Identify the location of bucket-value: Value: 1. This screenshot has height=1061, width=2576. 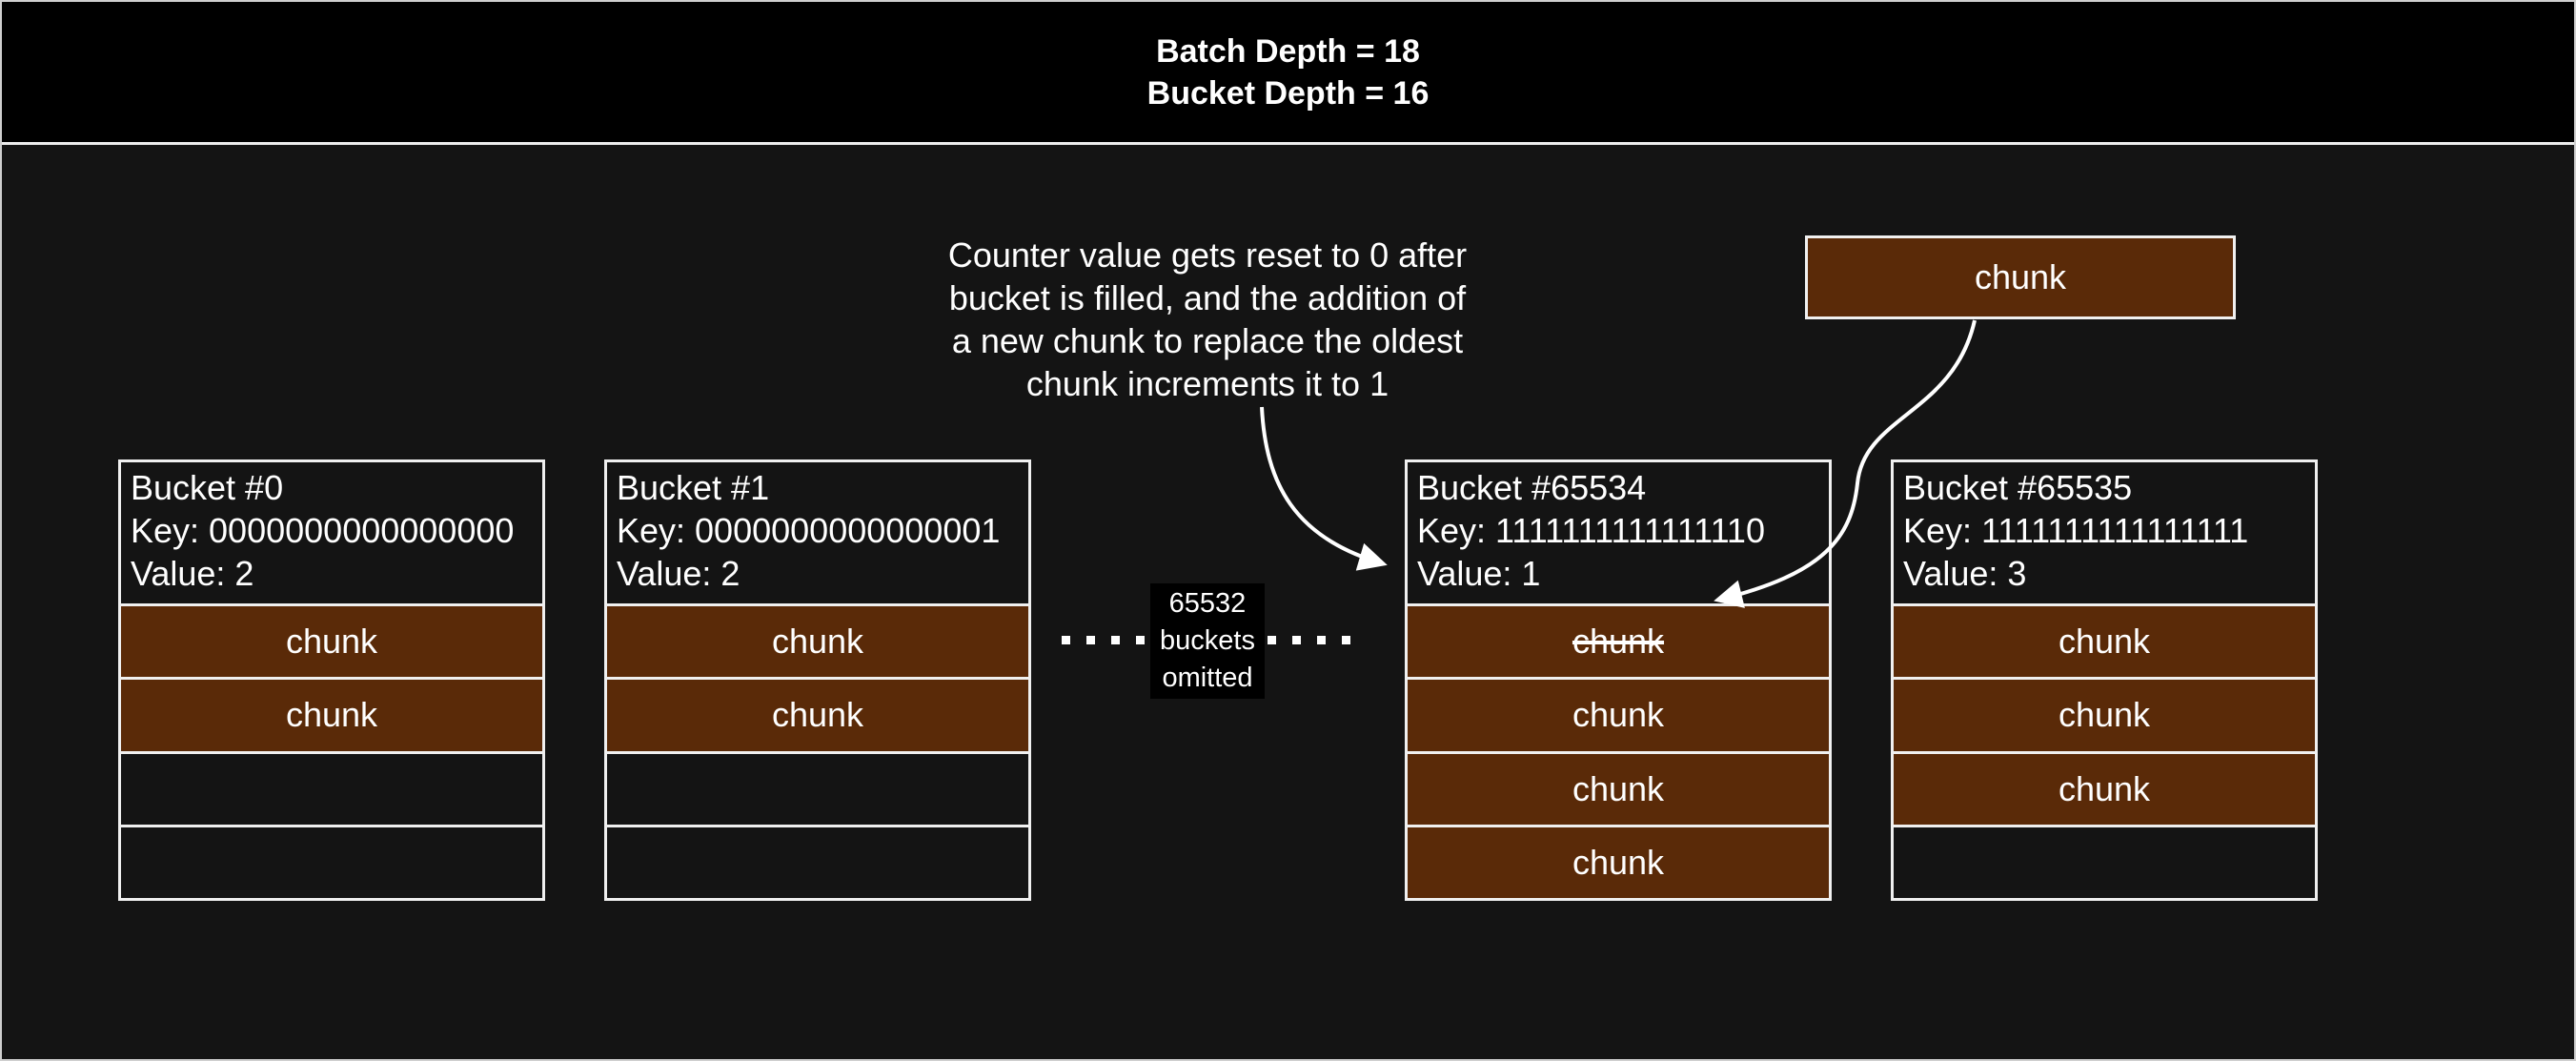
(1479, 573).